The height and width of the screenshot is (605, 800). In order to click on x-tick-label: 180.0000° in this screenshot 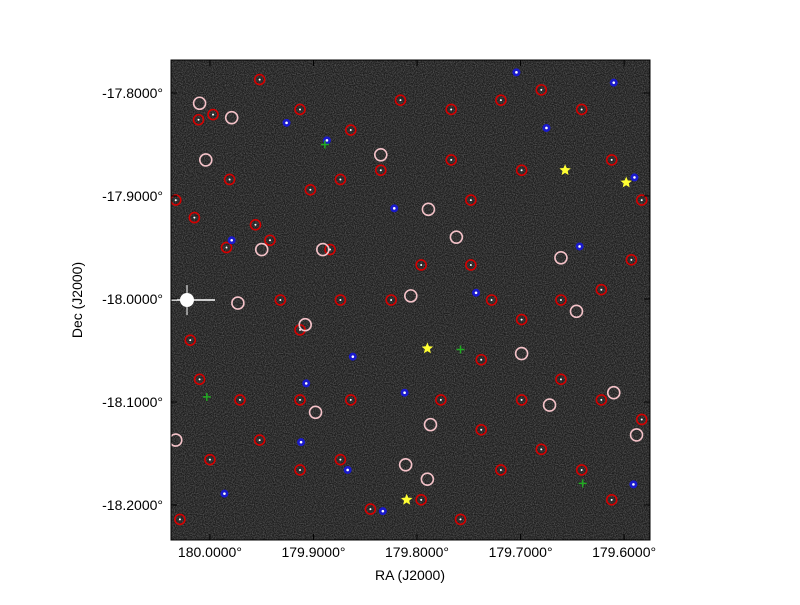, I will do `click(210, 552)`.